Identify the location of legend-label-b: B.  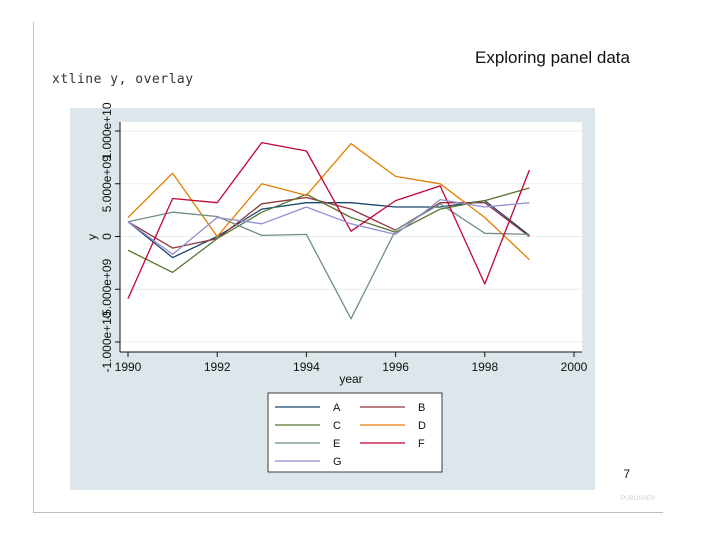
(421, 408).